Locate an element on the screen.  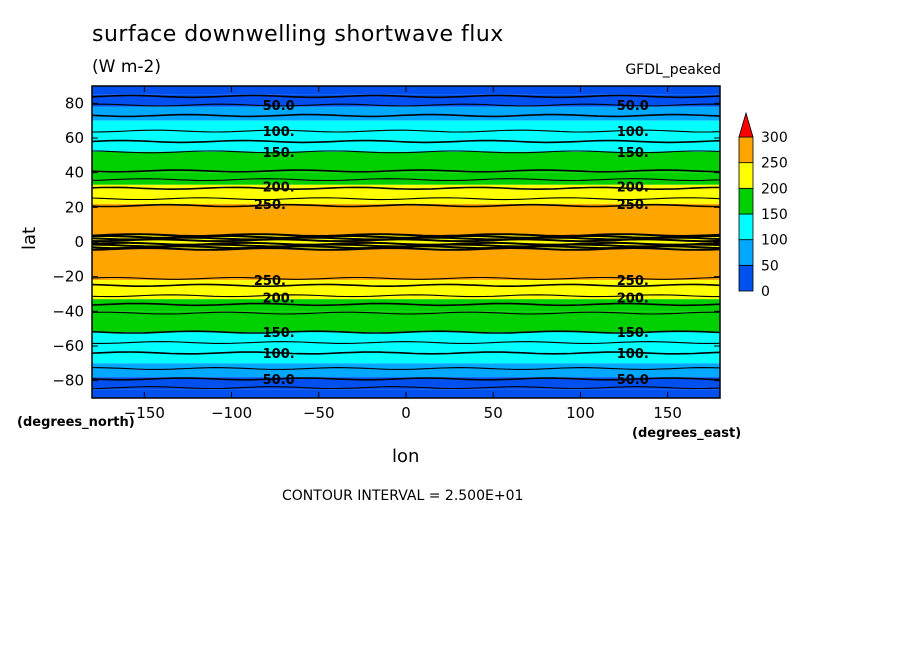
dataset-label: GFDL_peaked is located at coordinates (673, 70).